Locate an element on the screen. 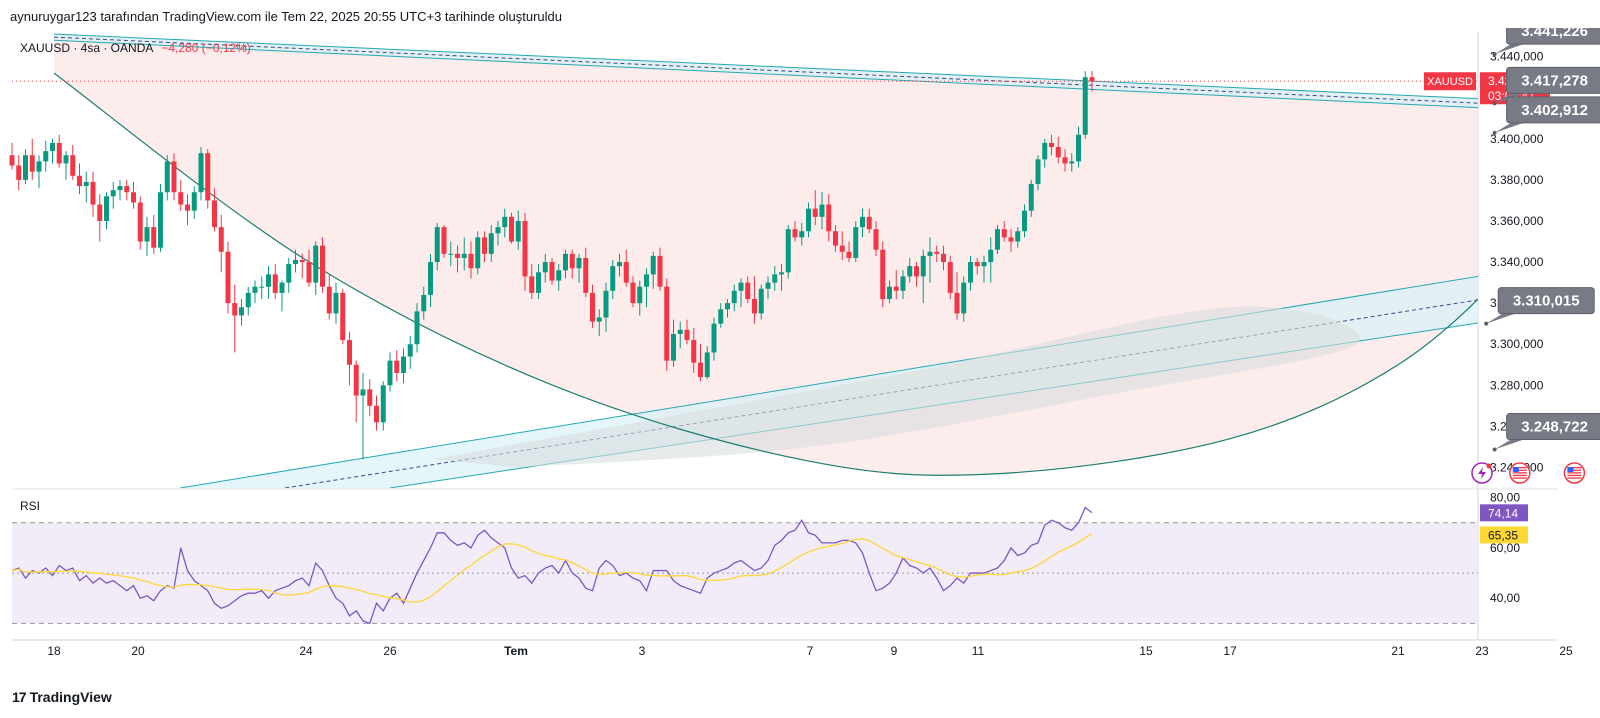 This screenshot has height=718, width=1600. rsi-tag-text: 74,14 is located at coordinates (1503, 513).